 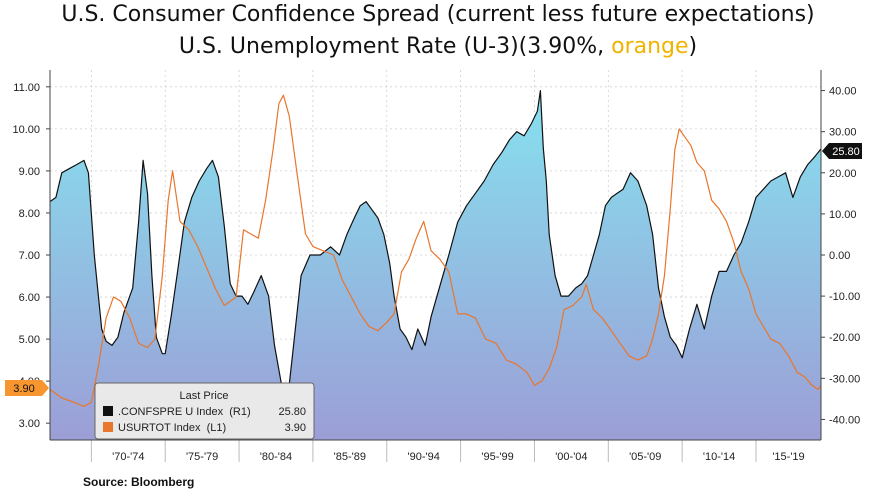 What do you see at coordinates (645, 457) in the screenshot?
I see `x-axis-tick-label: '05-'09` at bounding box center [645, 457].